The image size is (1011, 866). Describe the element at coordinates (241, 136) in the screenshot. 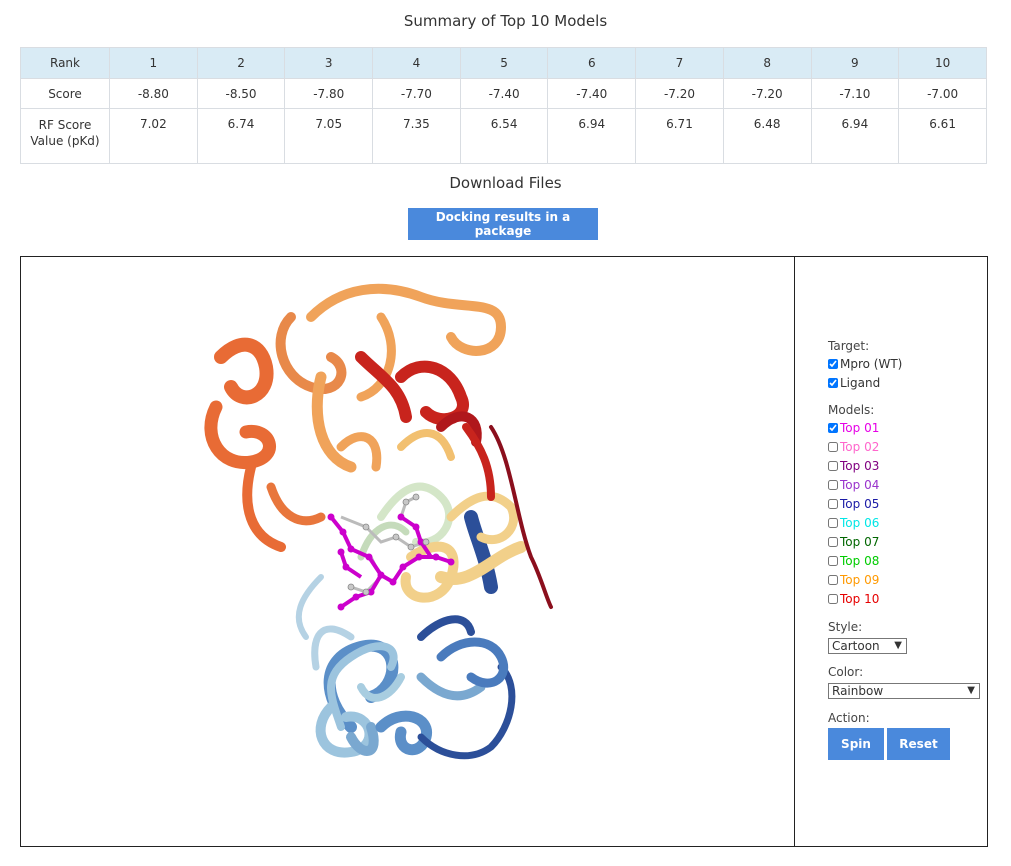

I see `table-cell: 6.74` at that location.